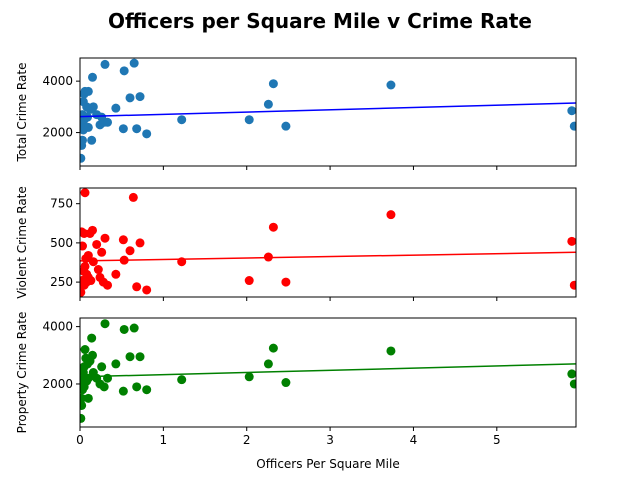 This screenshot has height=480, width=640. What do you see at coordinates (22, 113) in the screenshot?
I see `y-axis-label: Total Crime Rate` at bounding box center [22, 113].